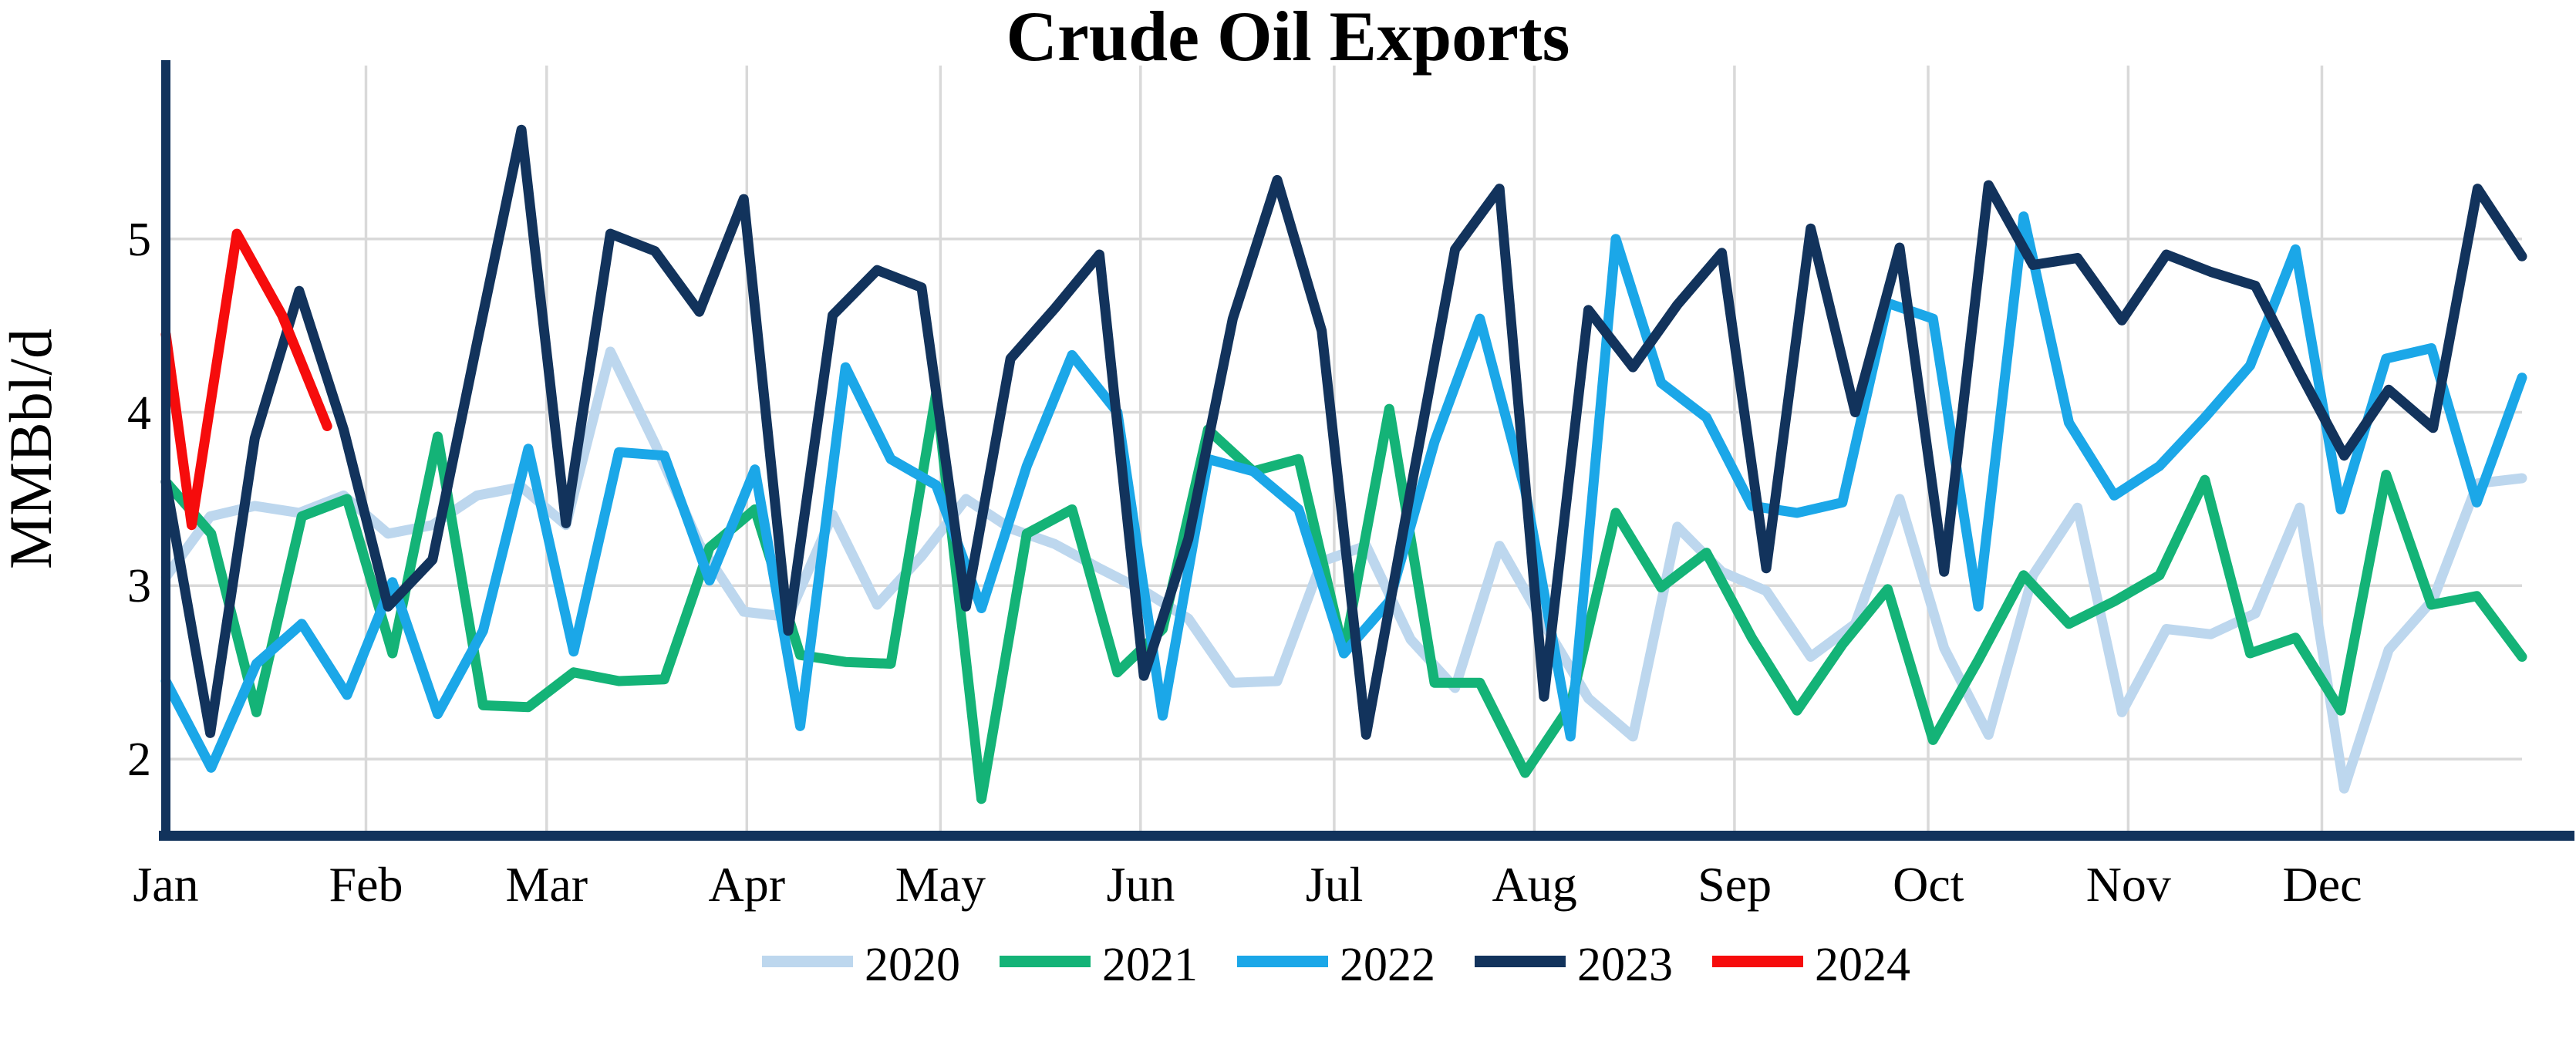 The width and height of the screenshot is (2576, 1049). I want to click on legend-swatch-2022, so click(1282, 961).